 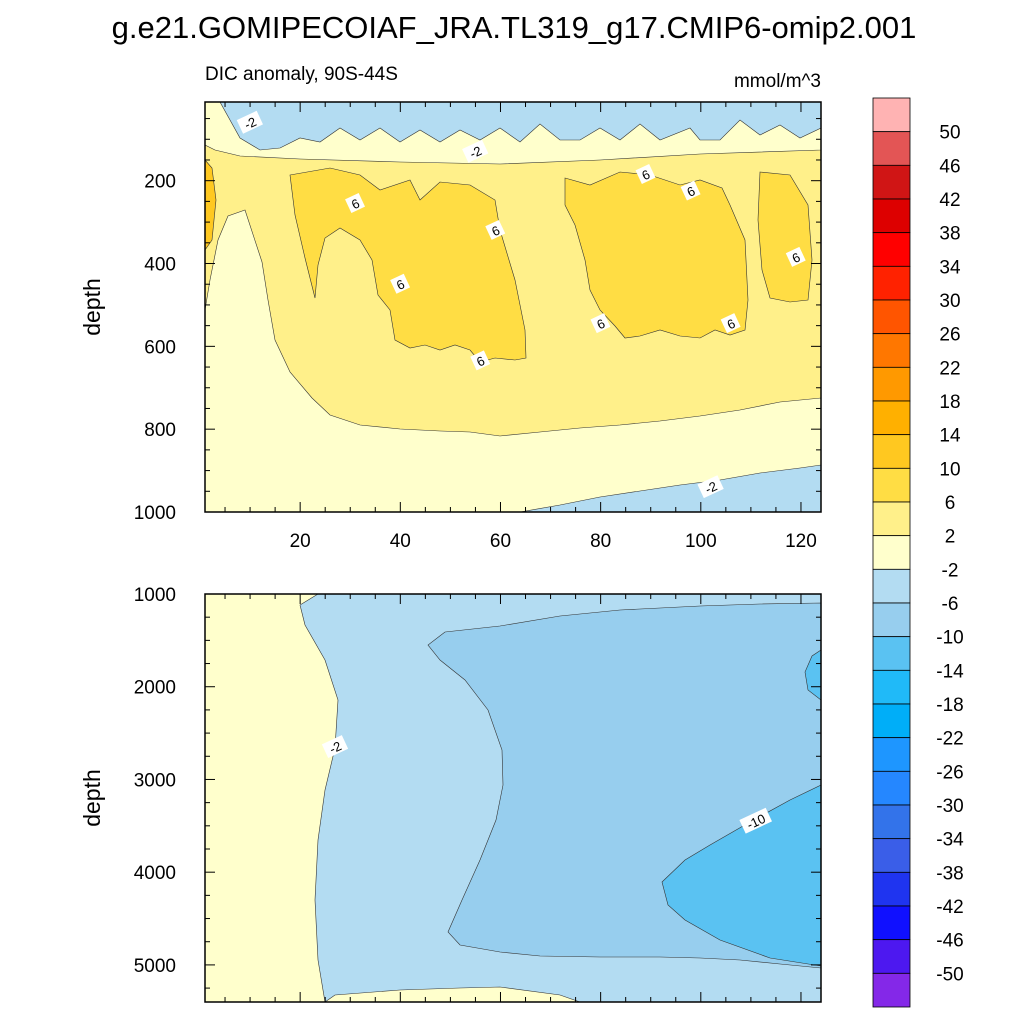 What do you see at coordinates (949, 402) in the screenshot?
I see `colorbar-label: 18` at bounding box center [949, 402].